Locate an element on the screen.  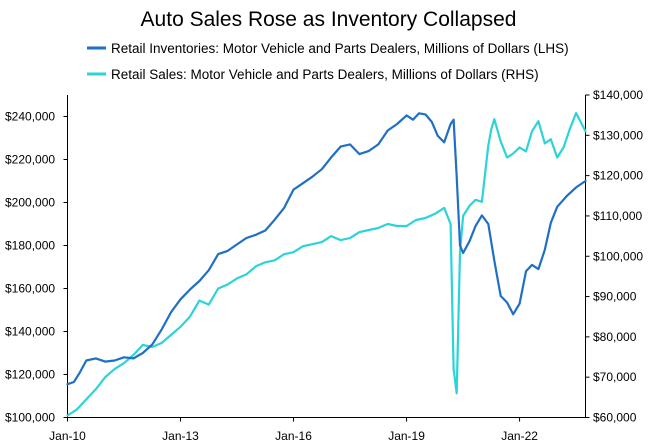
left-tick-label: $160,000 is located at coordinates (30, 289).